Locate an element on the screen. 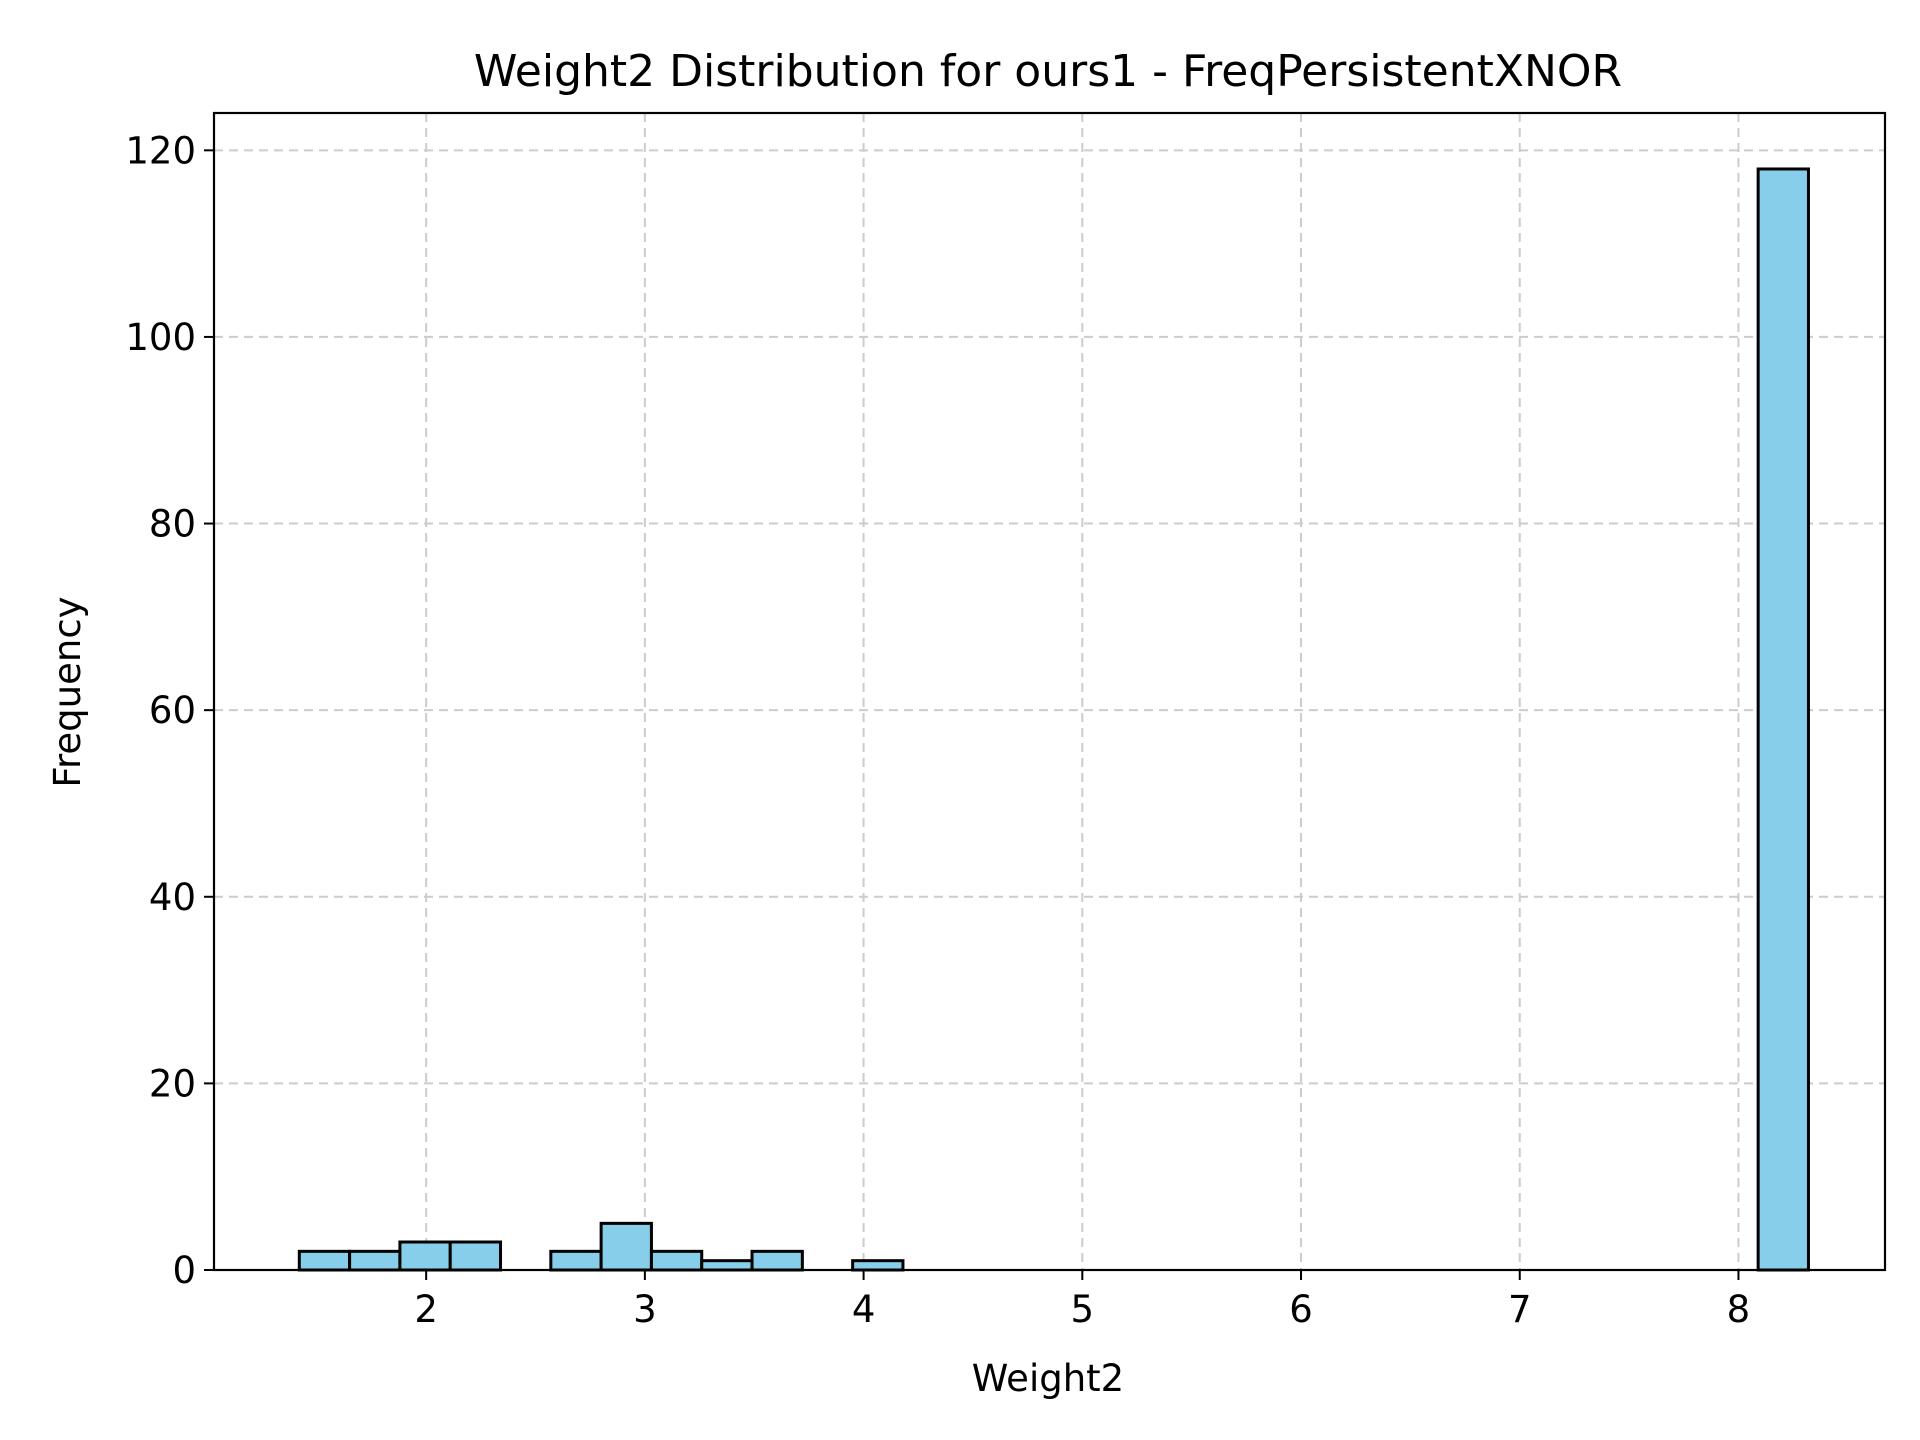  x-axis-ticks: 2 3 4 5 6 7 8 is located at coordinates (1082, 1300).